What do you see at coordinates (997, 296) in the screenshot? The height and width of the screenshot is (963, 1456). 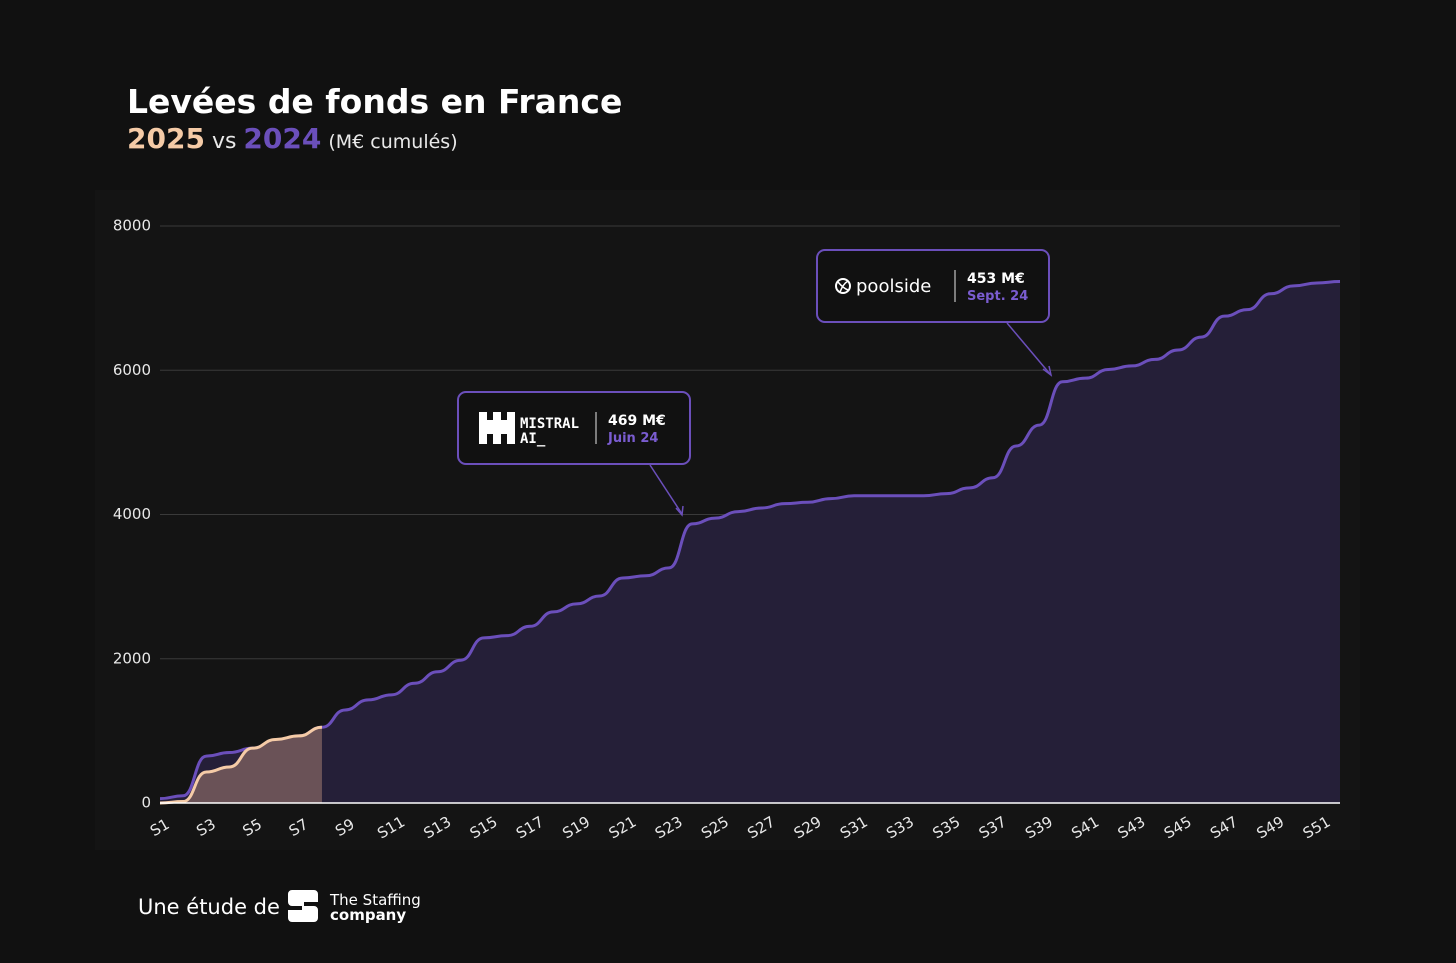 I see `annotation-date: Sept. 24` at bounding box center [997, 296].